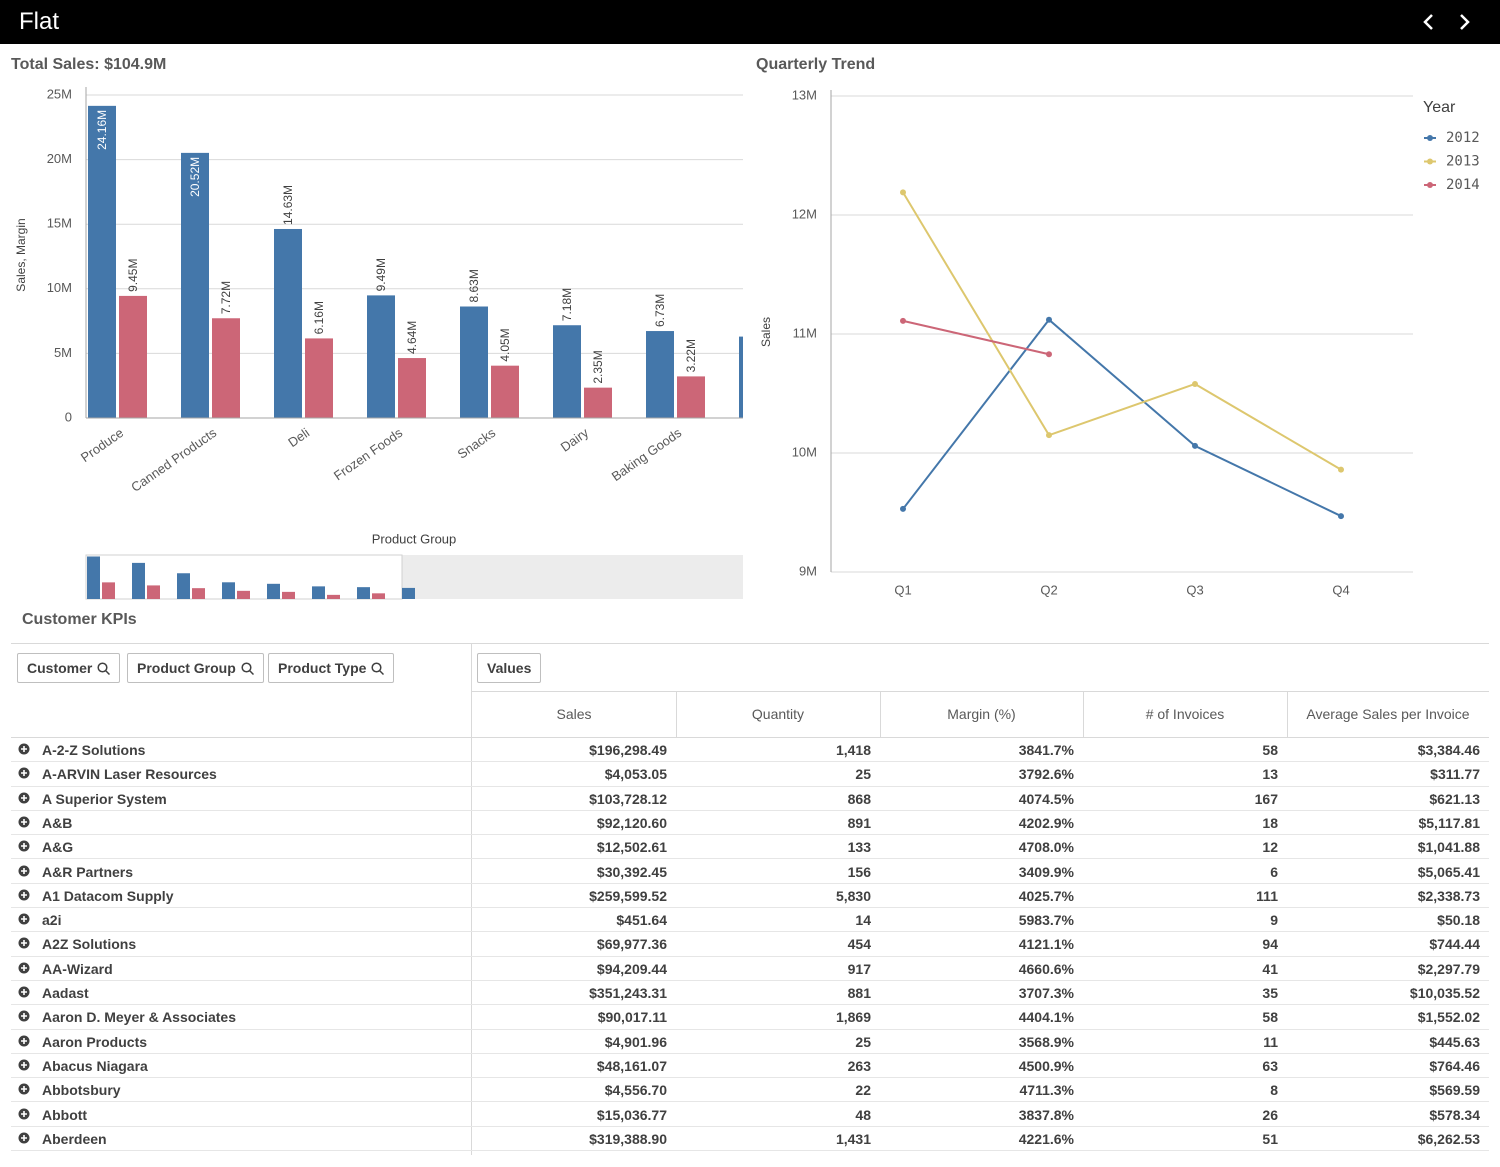  Describe the element at coordinates (77, 968) in the screenshot. I see `customer-name: AA-Wizard` at that location.